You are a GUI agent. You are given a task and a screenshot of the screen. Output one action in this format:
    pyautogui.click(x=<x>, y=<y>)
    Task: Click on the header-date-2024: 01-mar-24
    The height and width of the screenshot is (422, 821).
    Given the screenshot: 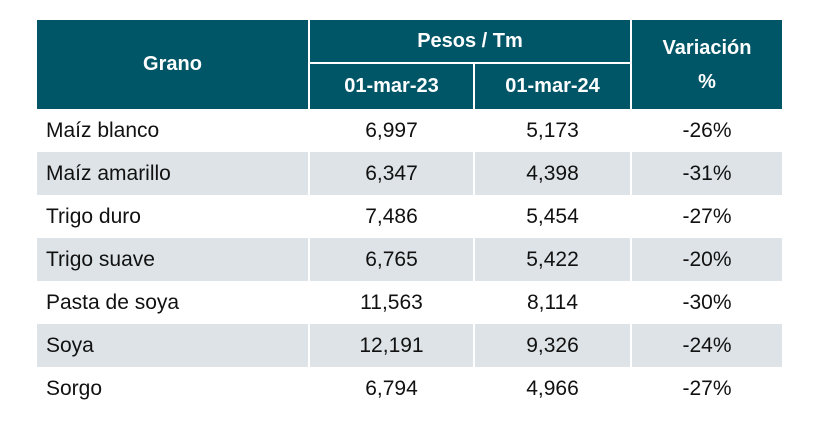 What is the action you would take?
    pyautogui.click(x=553, y=86)
    